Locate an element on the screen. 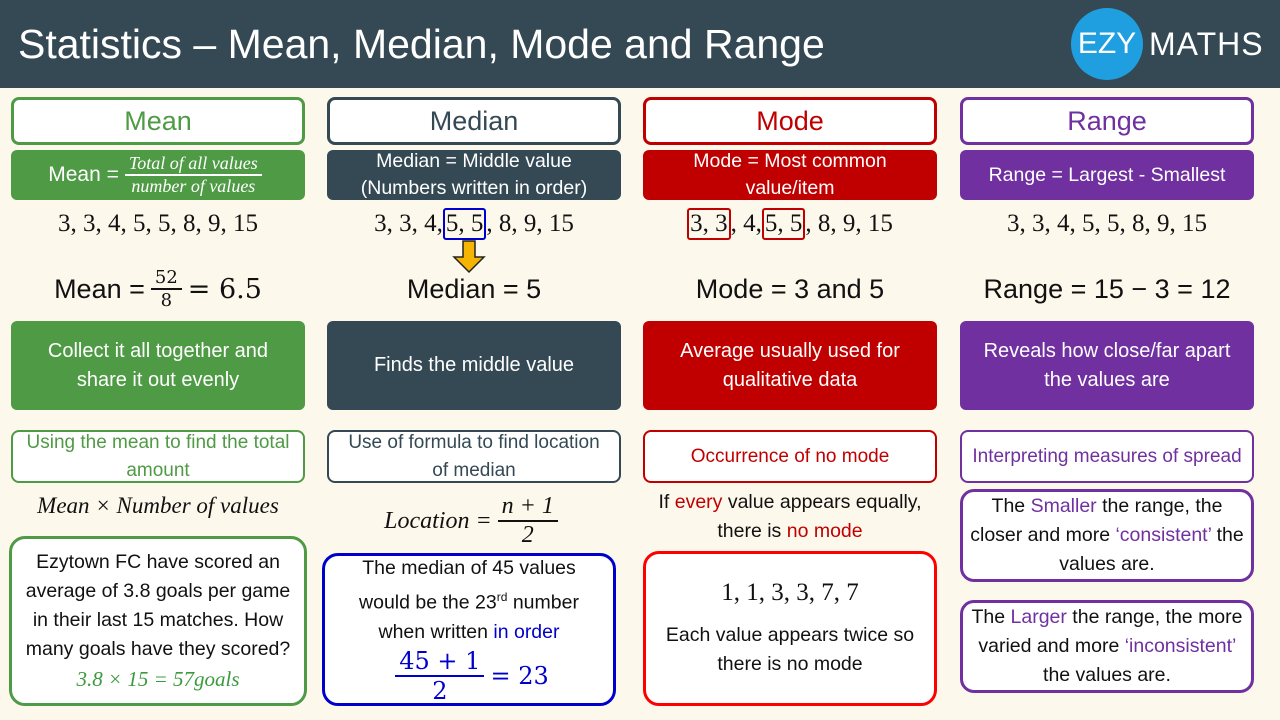 This screenshot has height=720, width=1280. median-calc-den: 2 is located at coordinates (440, 690).